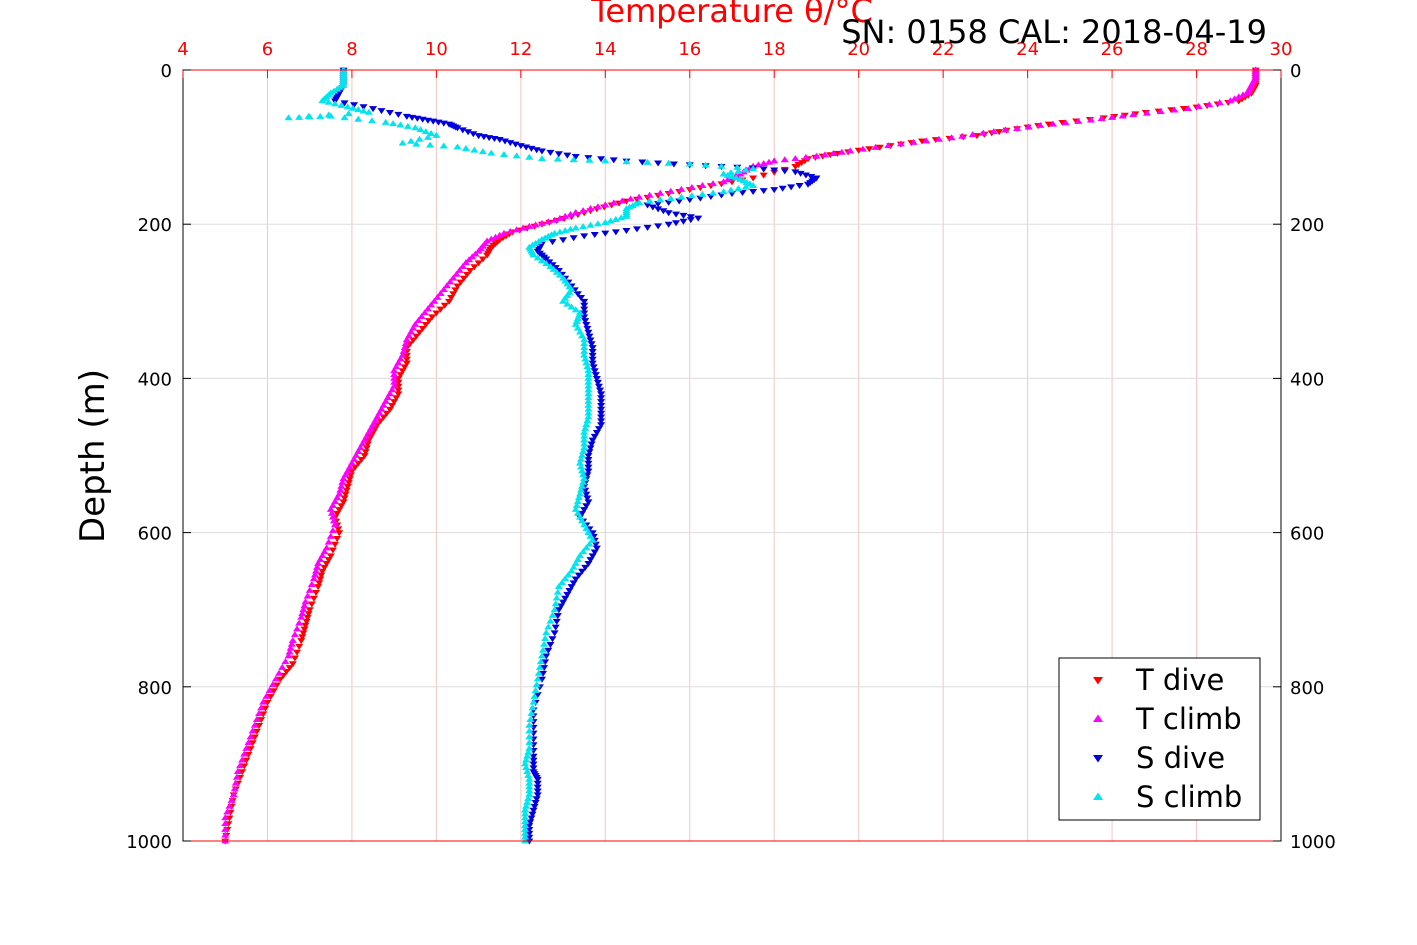 The height and width of the screenshot is (945, 1417). What do you see at coordinates (774, 49) in the screenshot?
I see `x-tick-label: 18` at bounding box center [774, 49].